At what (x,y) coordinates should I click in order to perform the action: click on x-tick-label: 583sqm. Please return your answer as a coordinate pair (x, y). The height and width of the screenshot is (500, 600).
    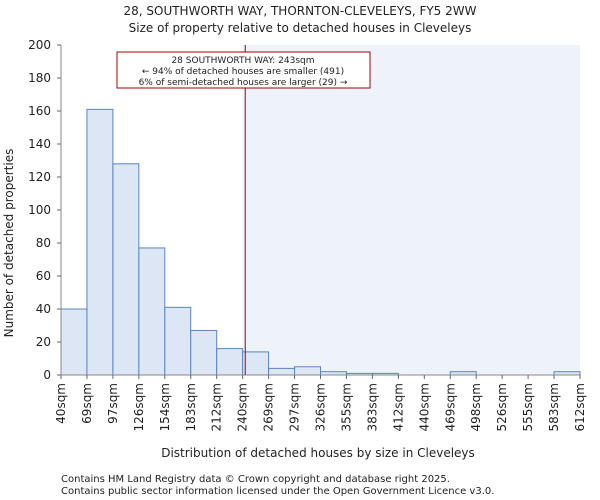
    Looking at the image, I should click on (554, 407).